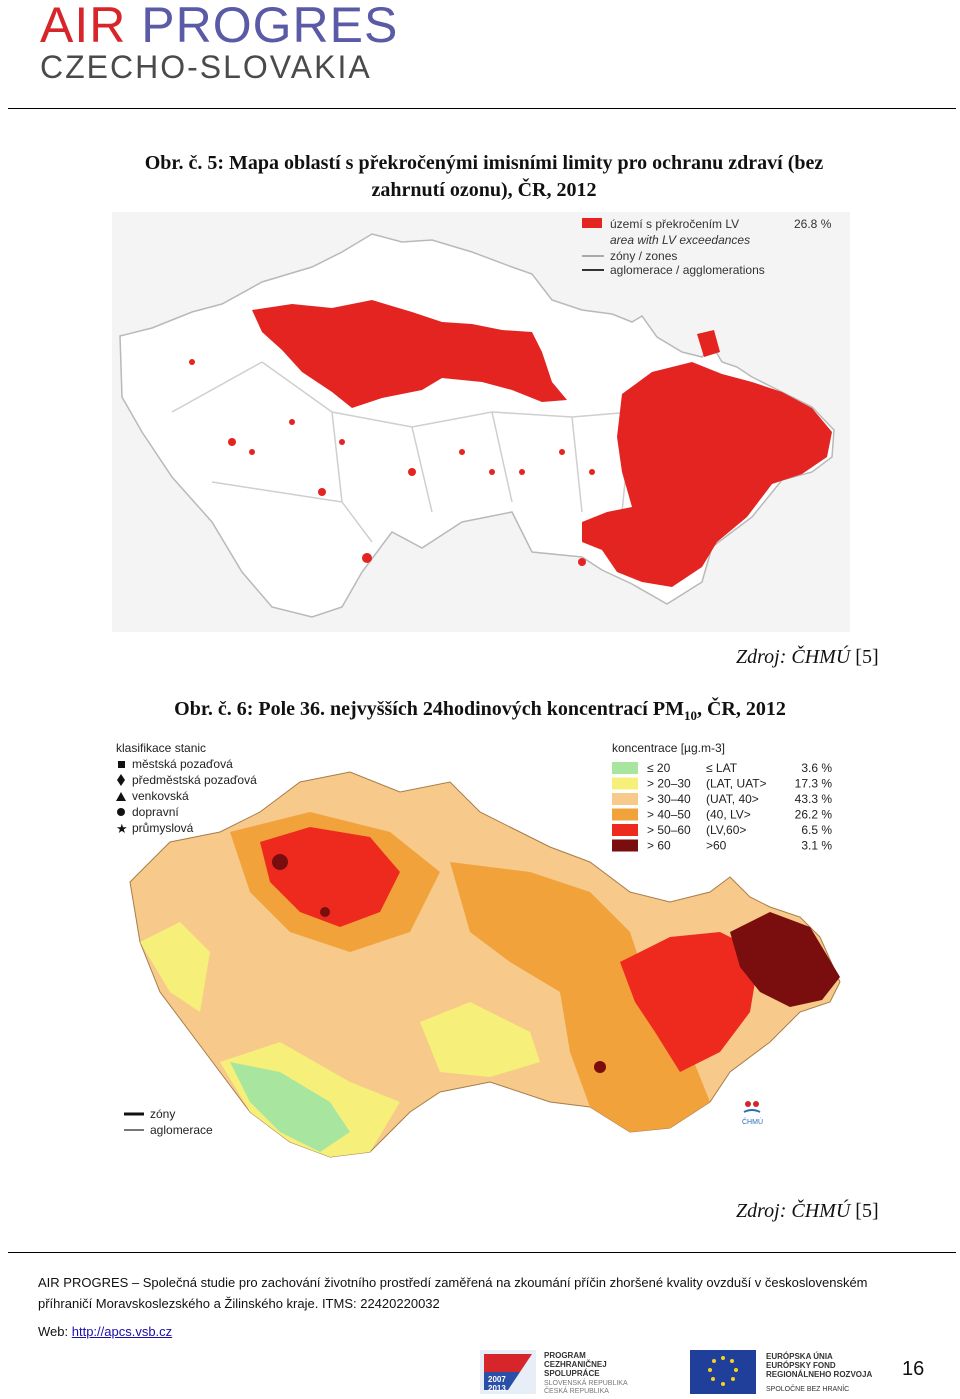 The height and width of the screenshot is (1399, 960). What do you see at coordinates (162, 1114) in the screenshot?
I see `zones-label: zóny` at bounding box center [162, 1114].